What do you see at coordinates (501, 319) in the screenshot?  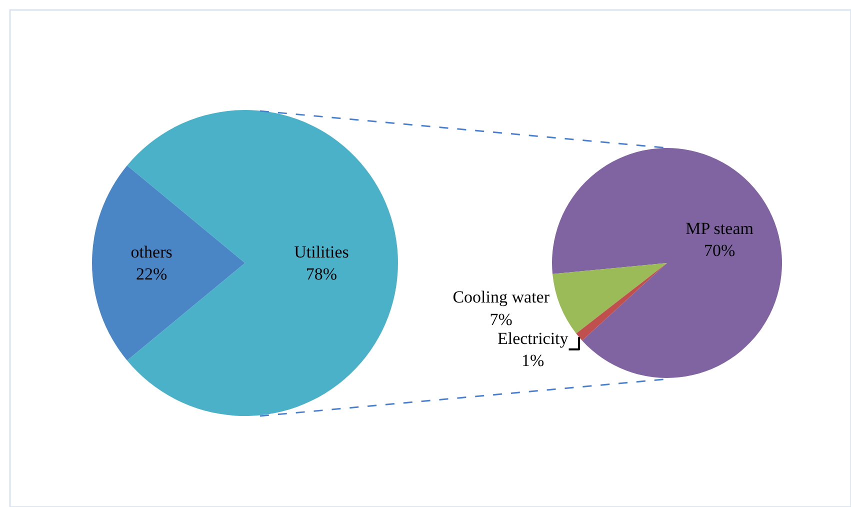 I see `data-label: 7%` at bounding box center [501, 319].